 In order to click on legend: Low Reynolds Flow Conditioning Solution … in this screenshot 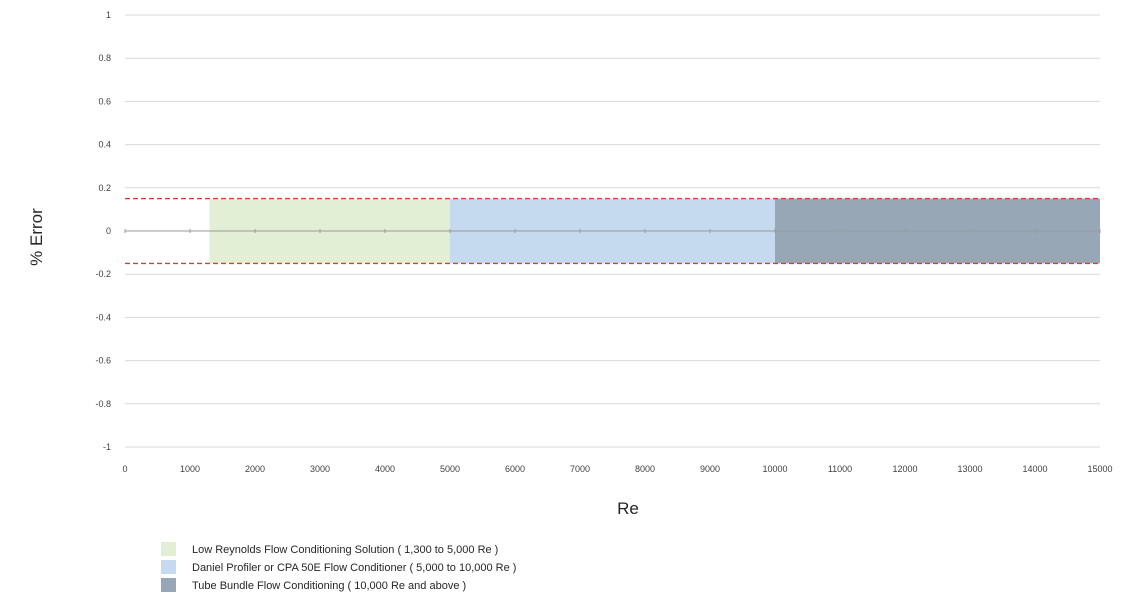, I will do `click(338, 567)`.